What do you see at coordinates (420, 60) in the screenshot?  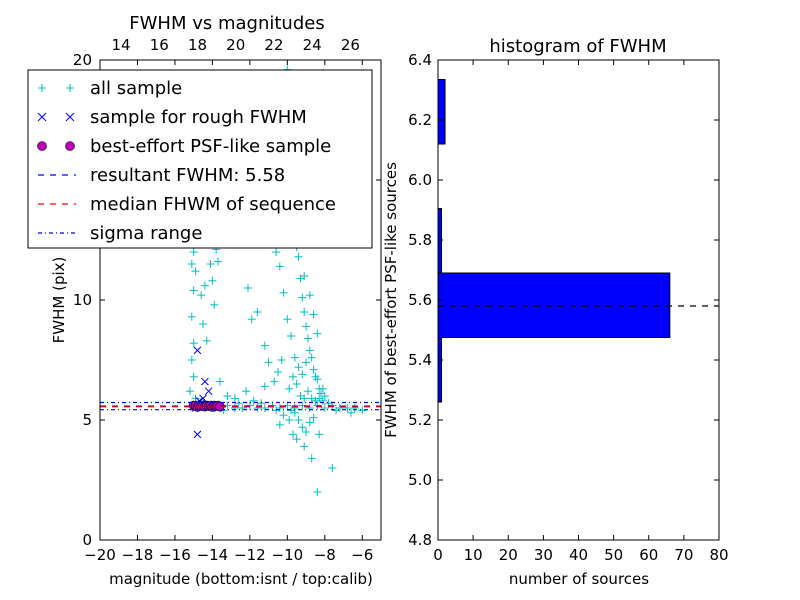 I see `y-tick-label: 6.4` at bounding box center [420, 60].